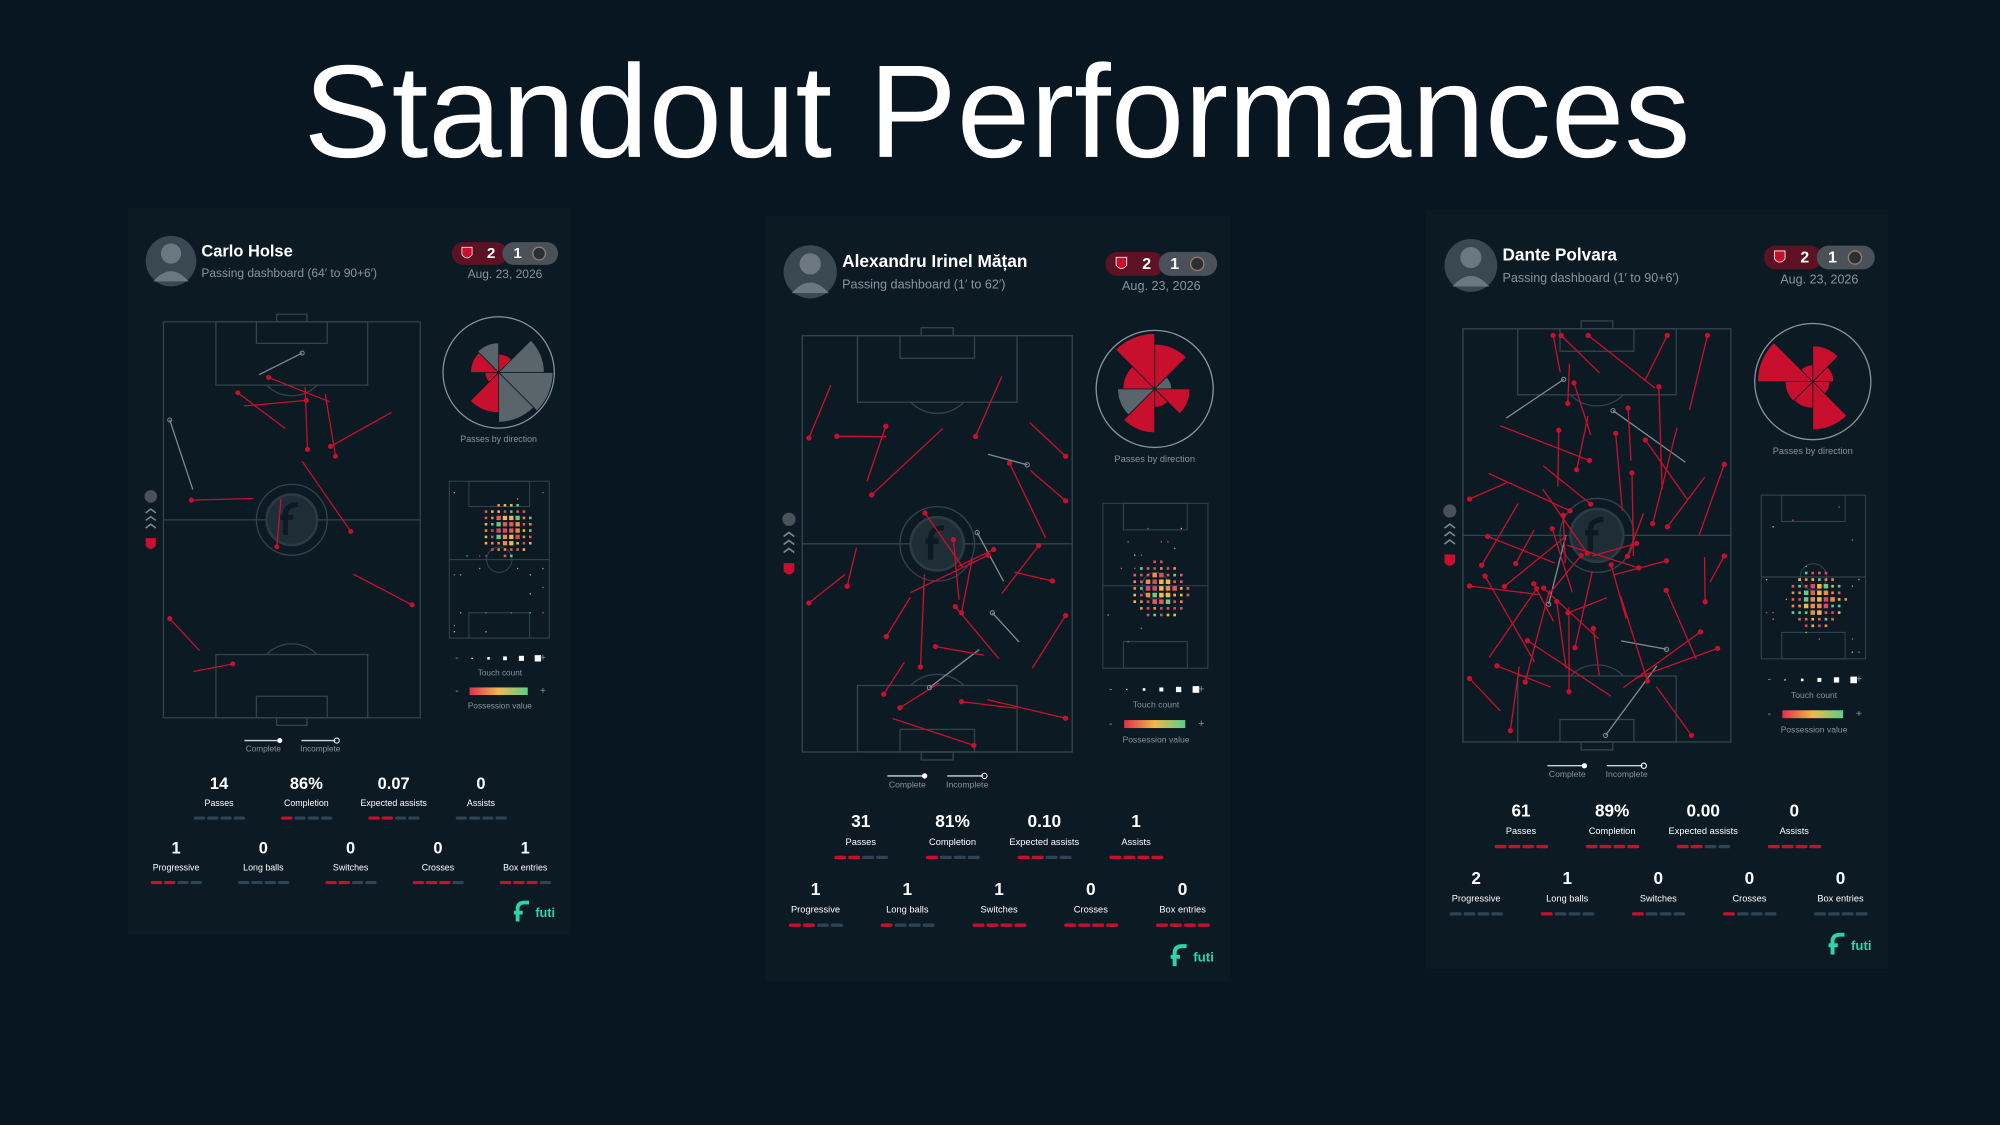 The image size is (2000, 1125). I want to click on away-icon, so click(151, 496).